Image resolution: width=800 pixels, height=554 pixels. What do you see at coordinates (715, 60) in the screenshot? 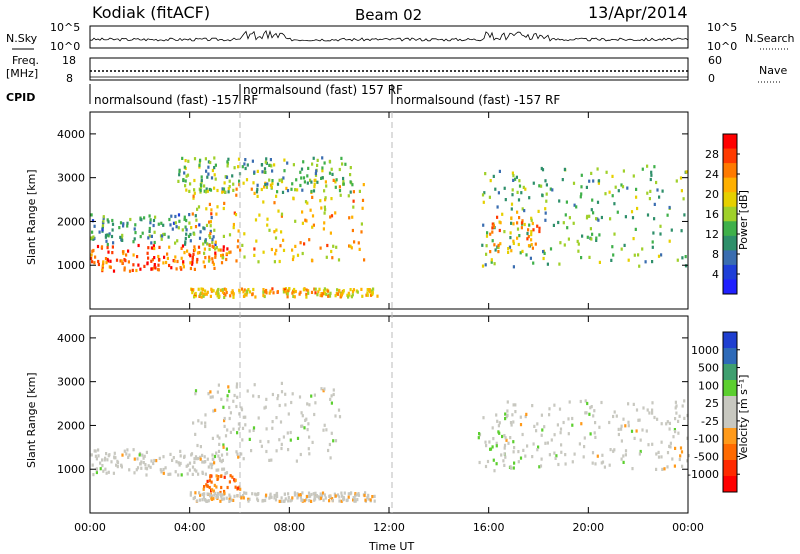
I see `nave-tick-top: 60` at bounding box center [715, 60].